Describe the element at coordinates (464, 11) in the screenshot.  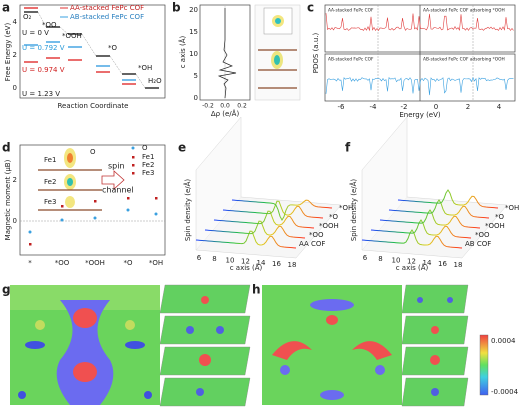
I see `subplot-title: AA-stacked FePc COF adsorbing *OOH` at that location.